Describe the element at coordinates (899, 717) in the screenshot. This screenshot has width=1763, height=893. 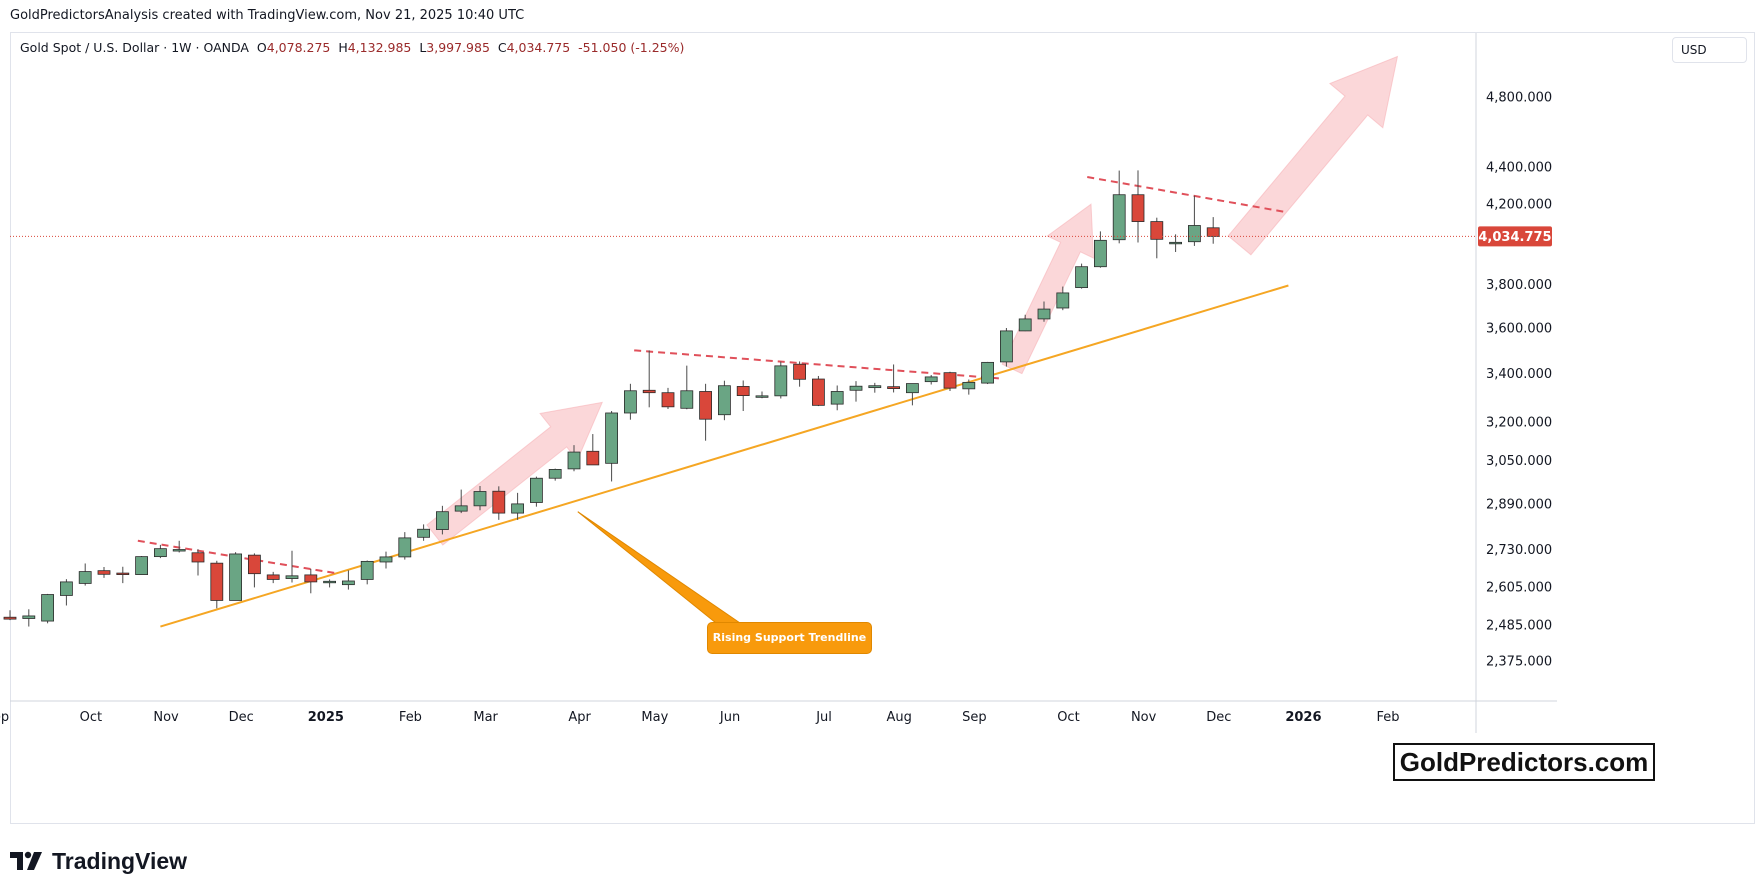
I see `time-tick-label: Aug` at that location.